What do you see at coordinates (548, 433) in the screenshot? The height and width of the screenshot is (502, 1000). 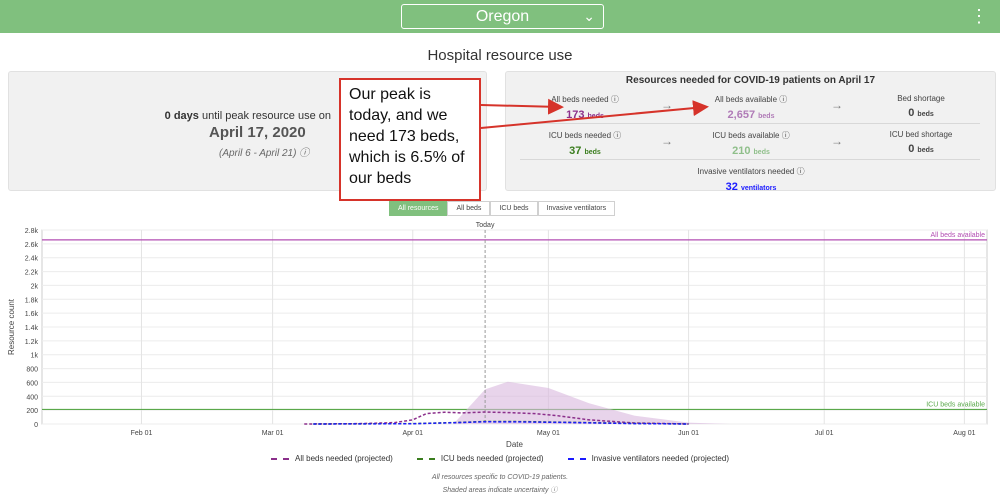 I see `x-tick-label: May 01` at bounding box center [548, 433].